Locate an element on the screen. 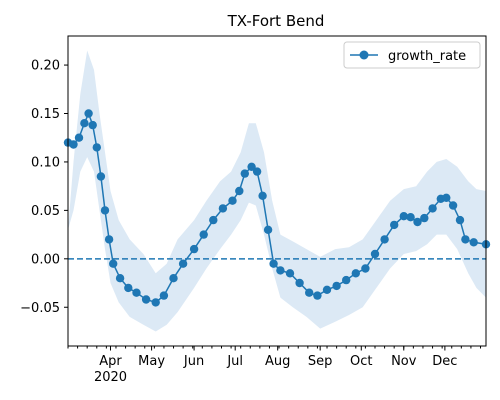 This screenshot has height=400, width=500. y-axis: −0.05 0.00 0.05 0.10 0.15 0.20 is located at coordinates (44, 187).